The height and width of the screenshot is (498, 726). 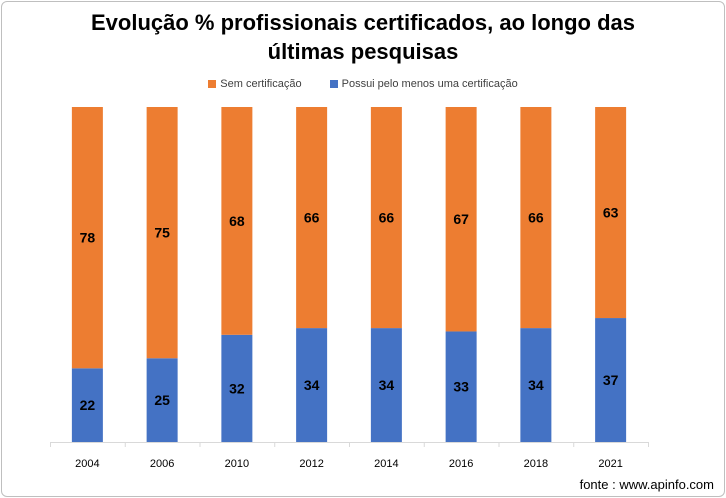 I want to click on bar-possui-certificacao-2014, so click(x=386, y=385).